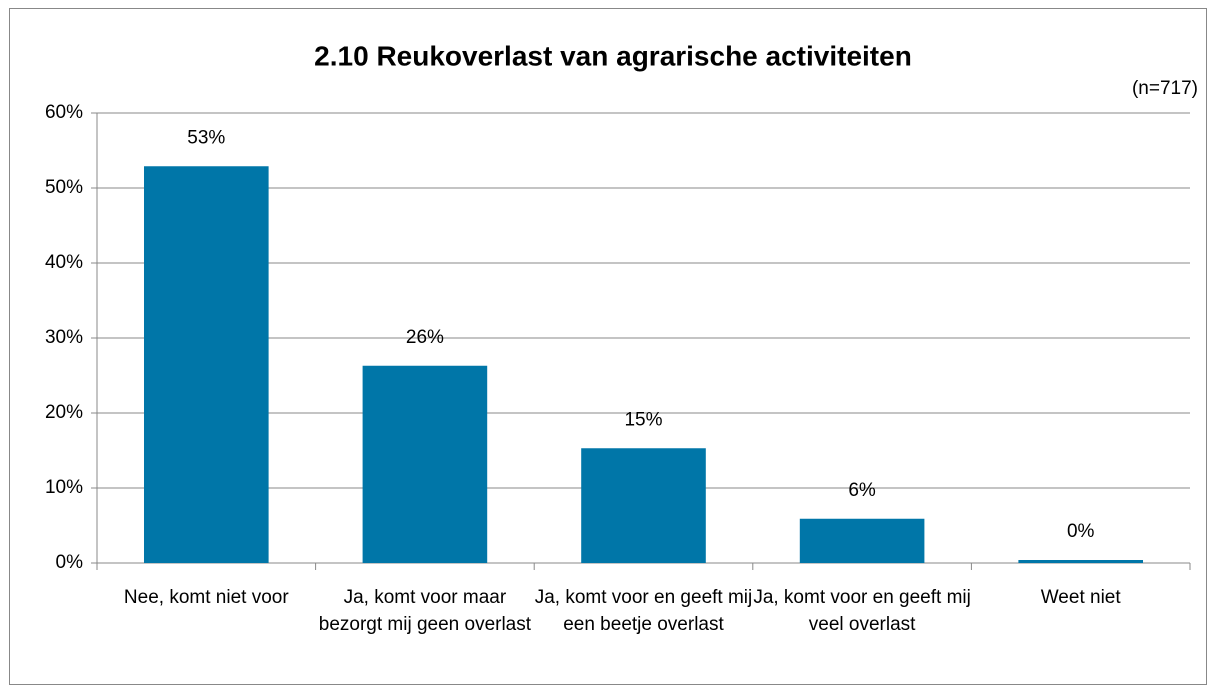 Image resolution: width=1208 pixels, height=686 pixels. What do you see at coordinates (1080, 597) in the screenshot?
I see `x-tick-label: Weet niet` at bounding box center [1080, 597].